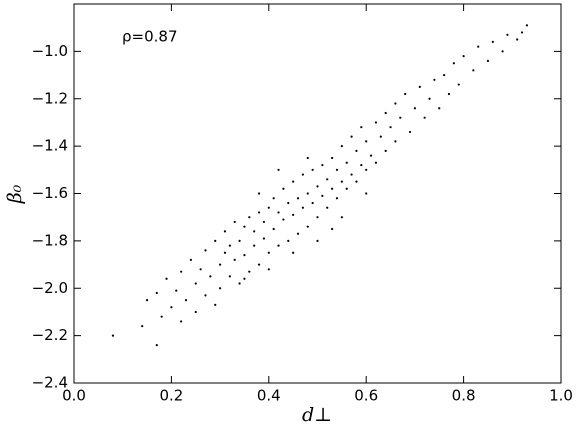  I want to click on y-tick-label: −1.6, so click(50, 193).